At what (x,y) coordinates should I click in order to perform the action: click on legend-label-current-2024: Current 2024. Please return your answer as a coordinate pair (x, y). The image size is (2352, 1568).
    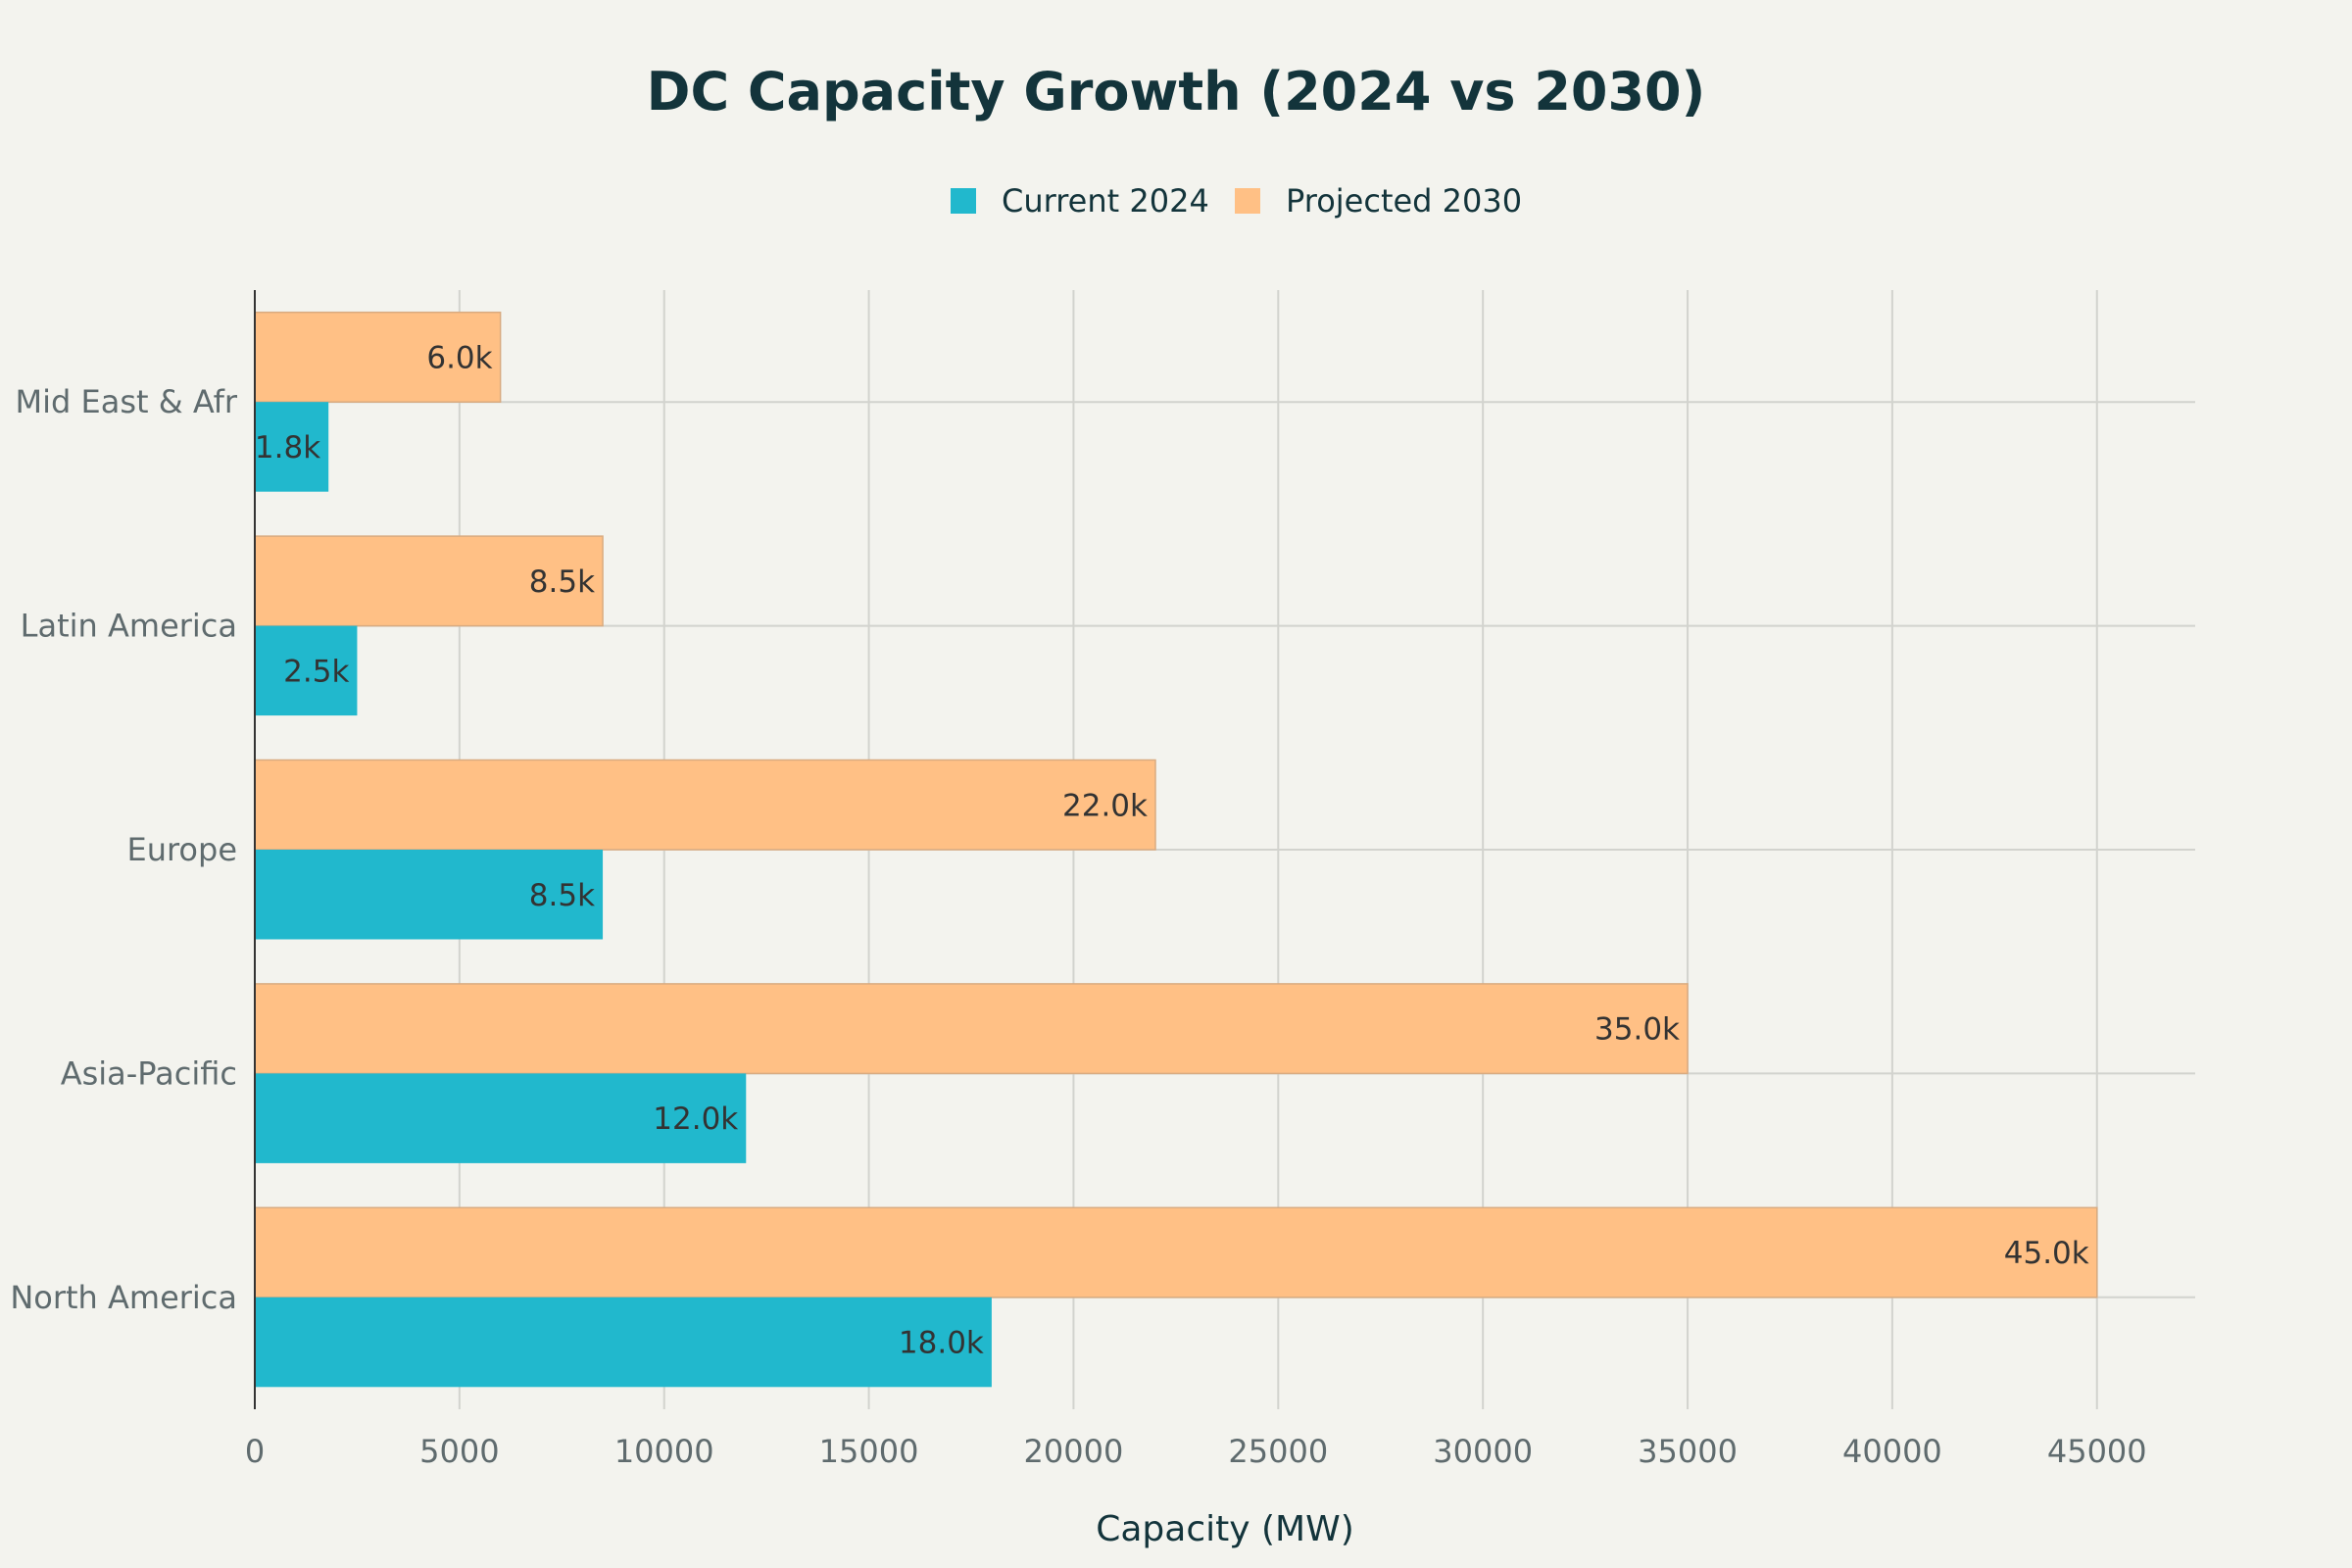
    Looking at the image, I should click on (1105, 201).